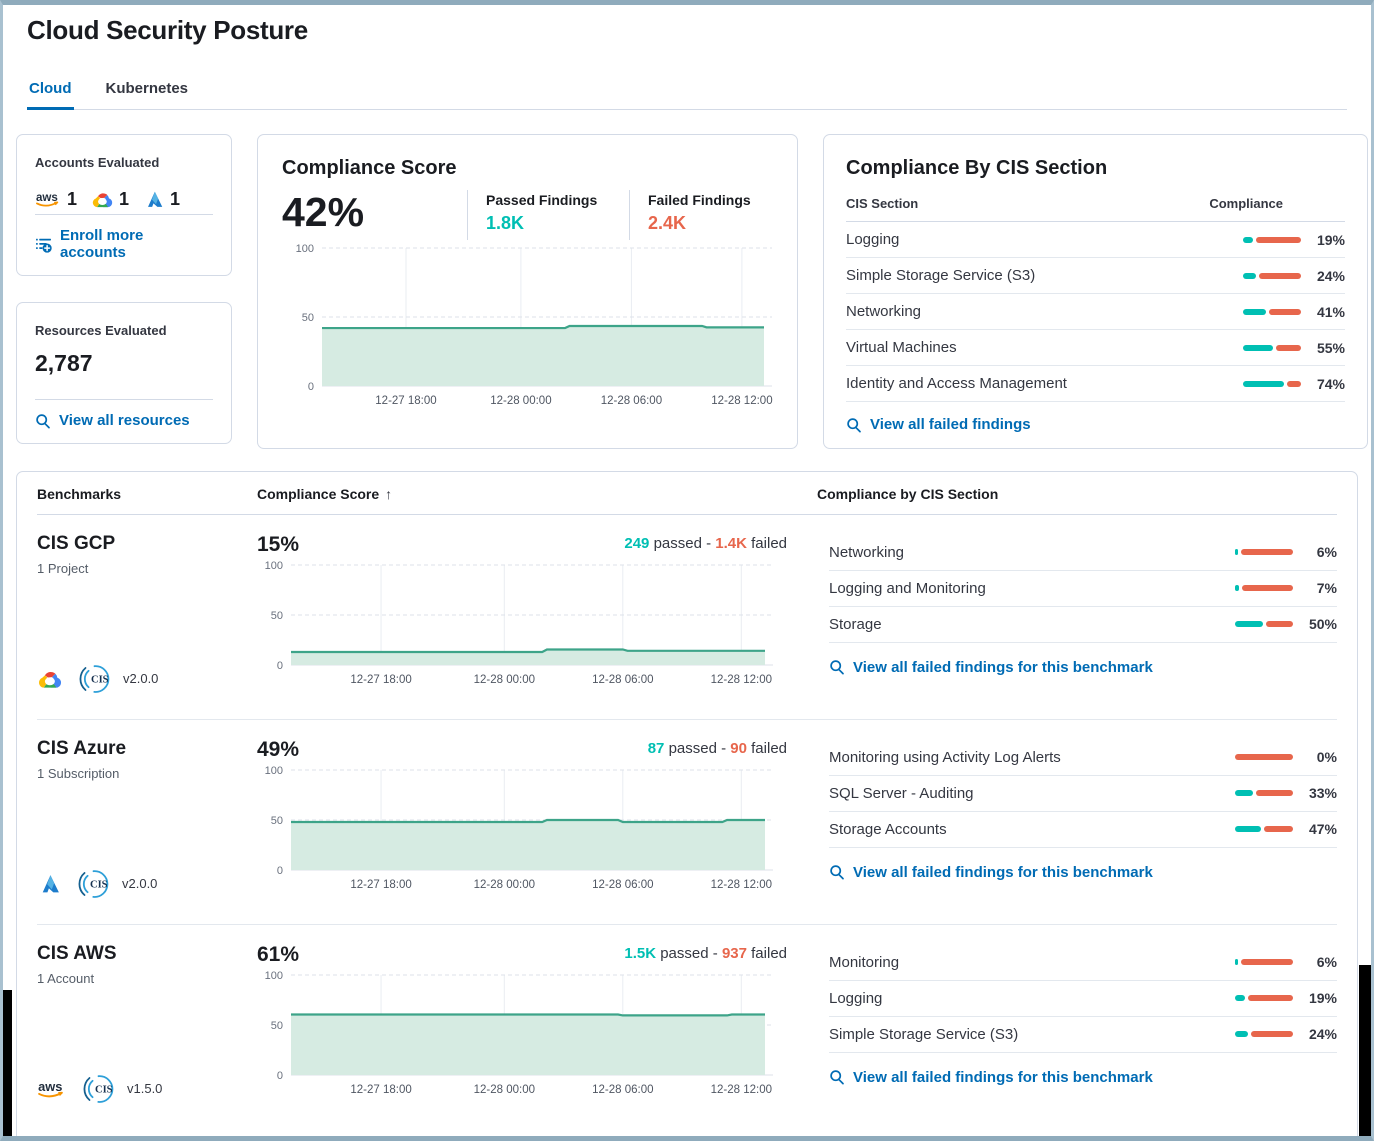 The image size is (1374, 1141). I want to click on benchmark-scope: 1 Account, so click(66, 978).